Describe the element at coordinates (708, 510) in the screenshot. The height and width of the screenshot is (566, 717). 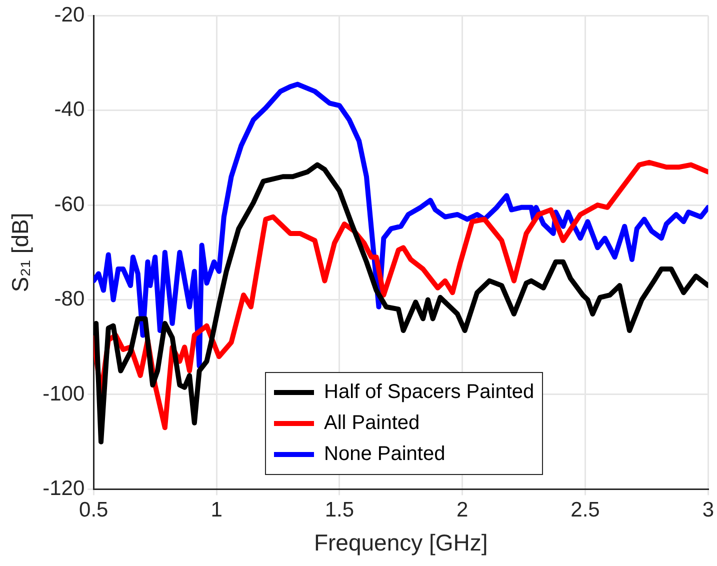
I see `x-tick-label: 3` at that location.